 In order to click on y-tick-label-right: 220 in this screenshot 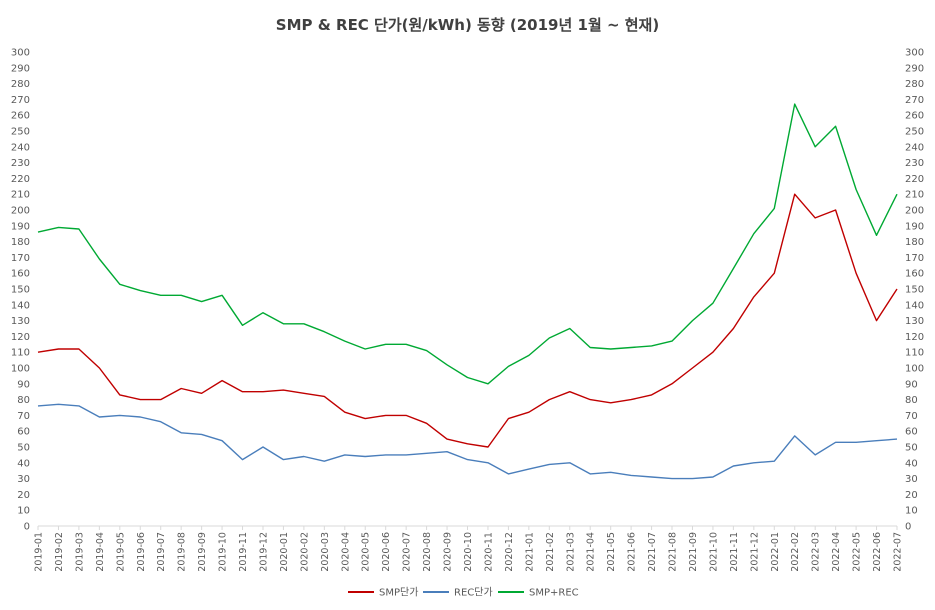, I will do `click(914, 179)`.